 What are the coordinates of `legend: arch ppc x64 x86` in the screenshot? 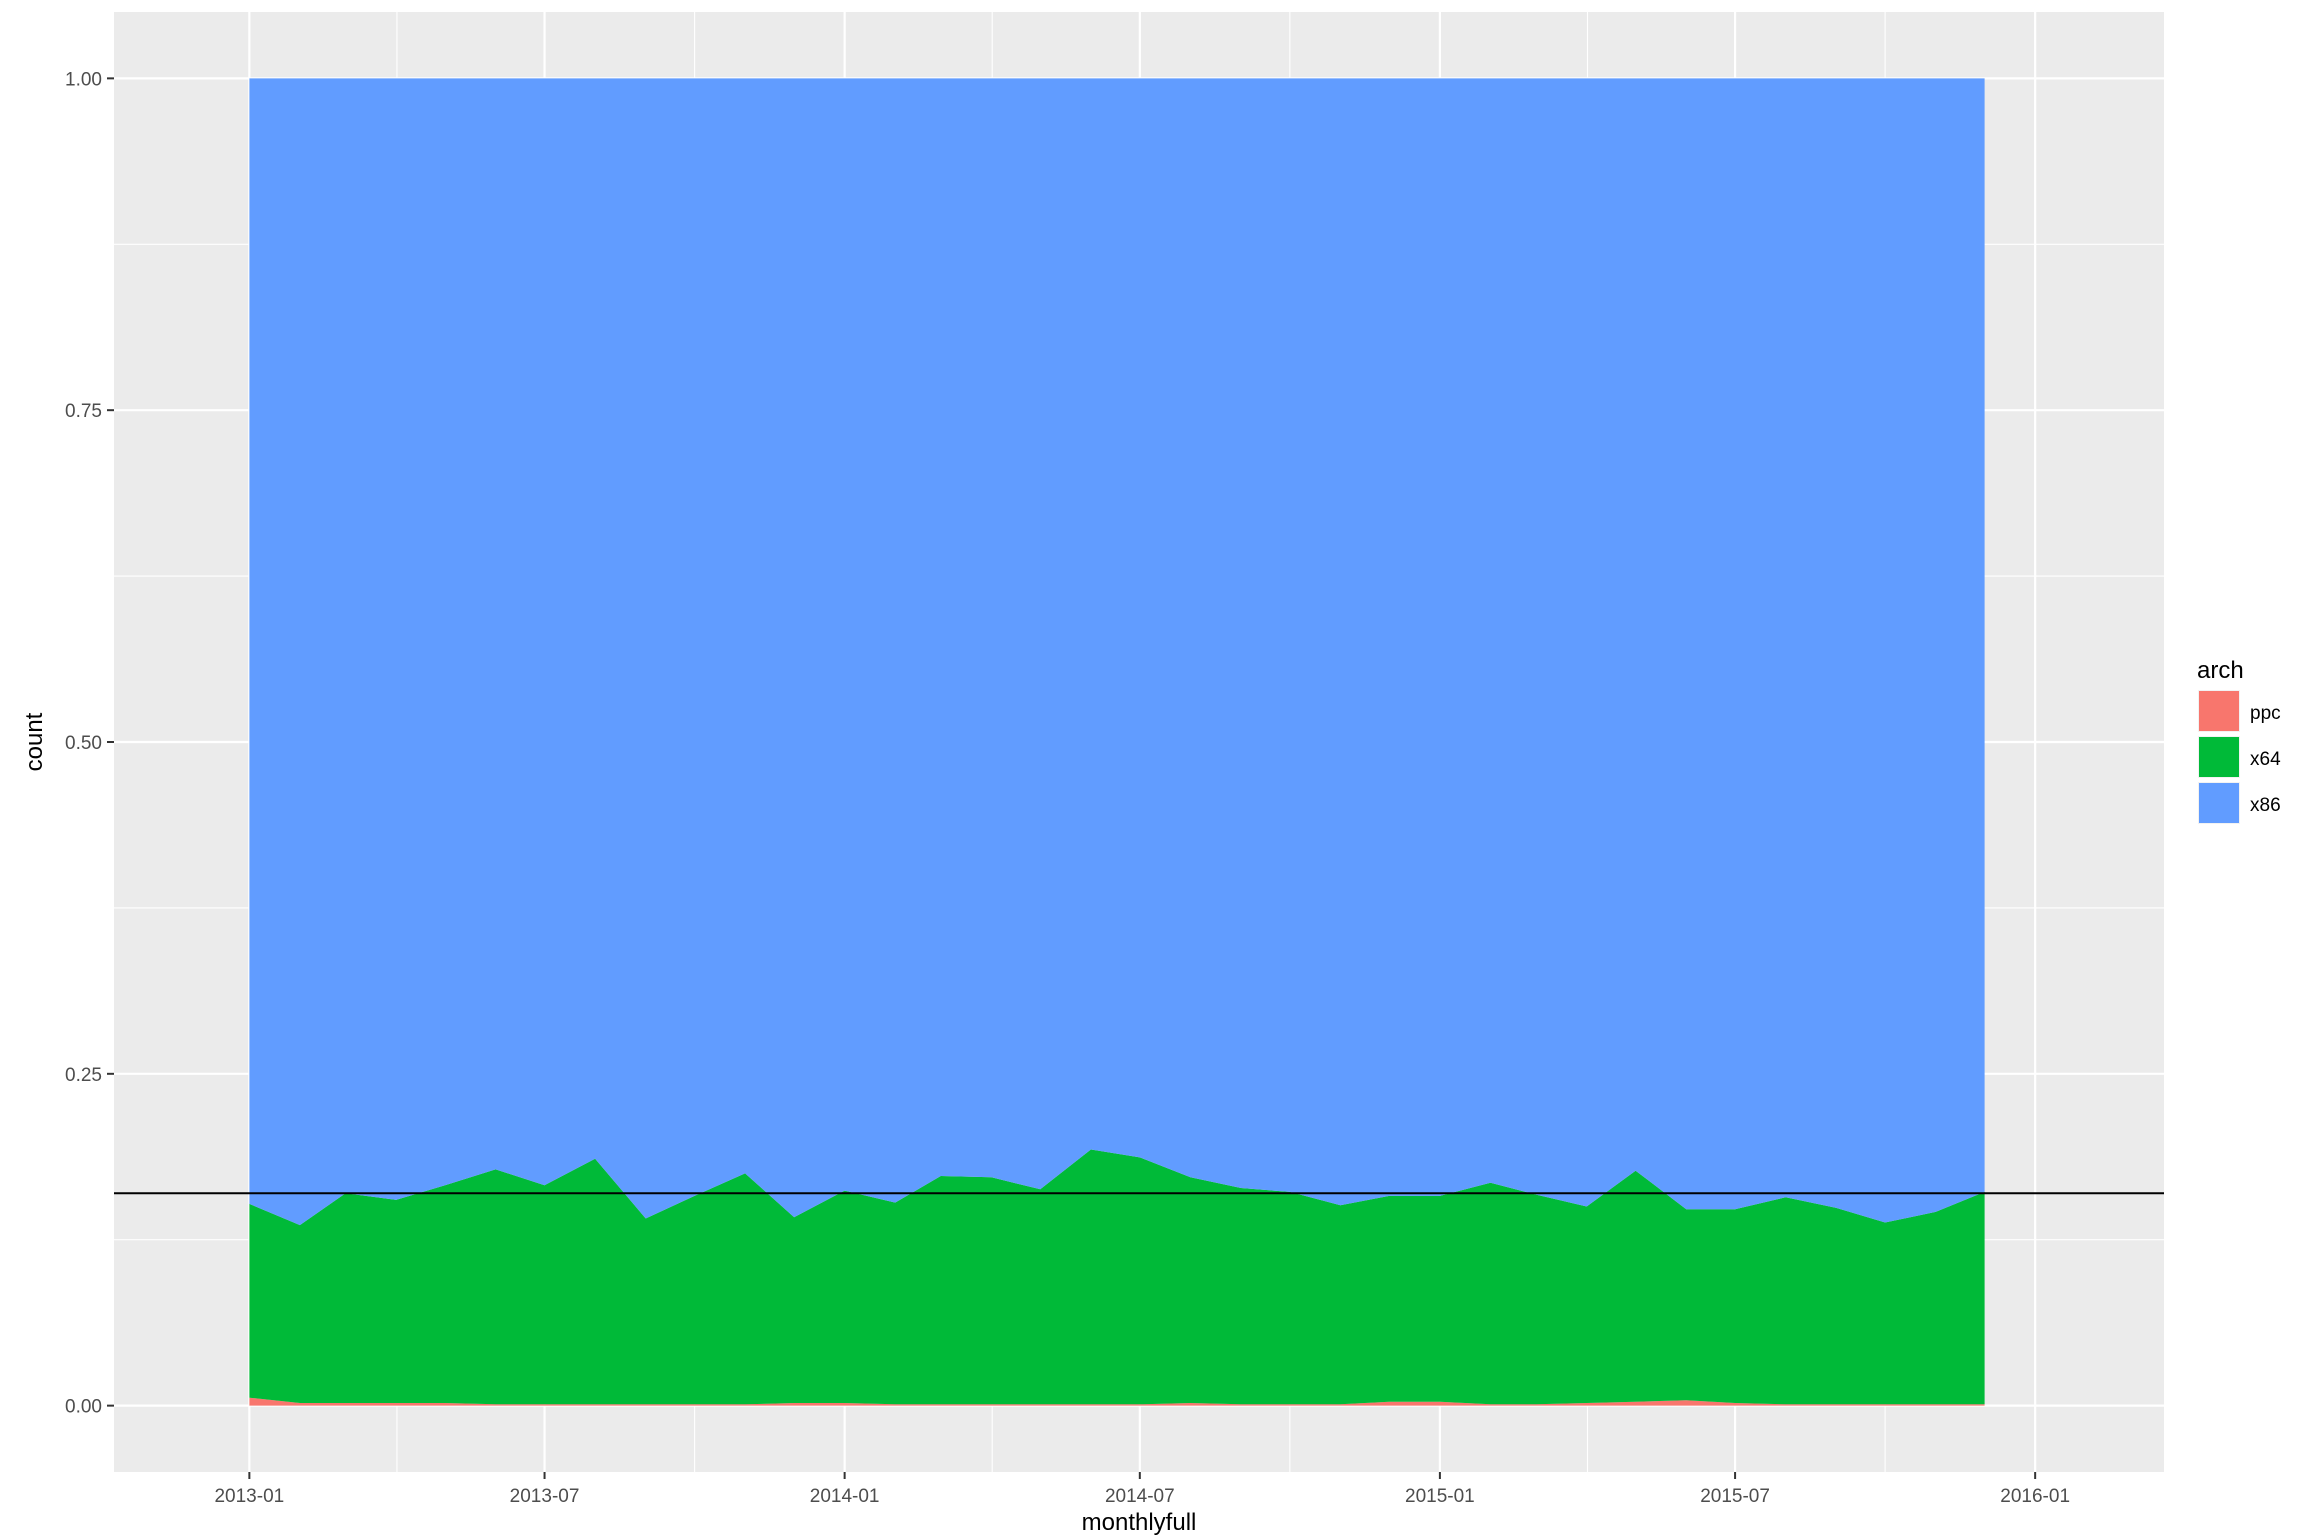 It's located at (2239, 740).